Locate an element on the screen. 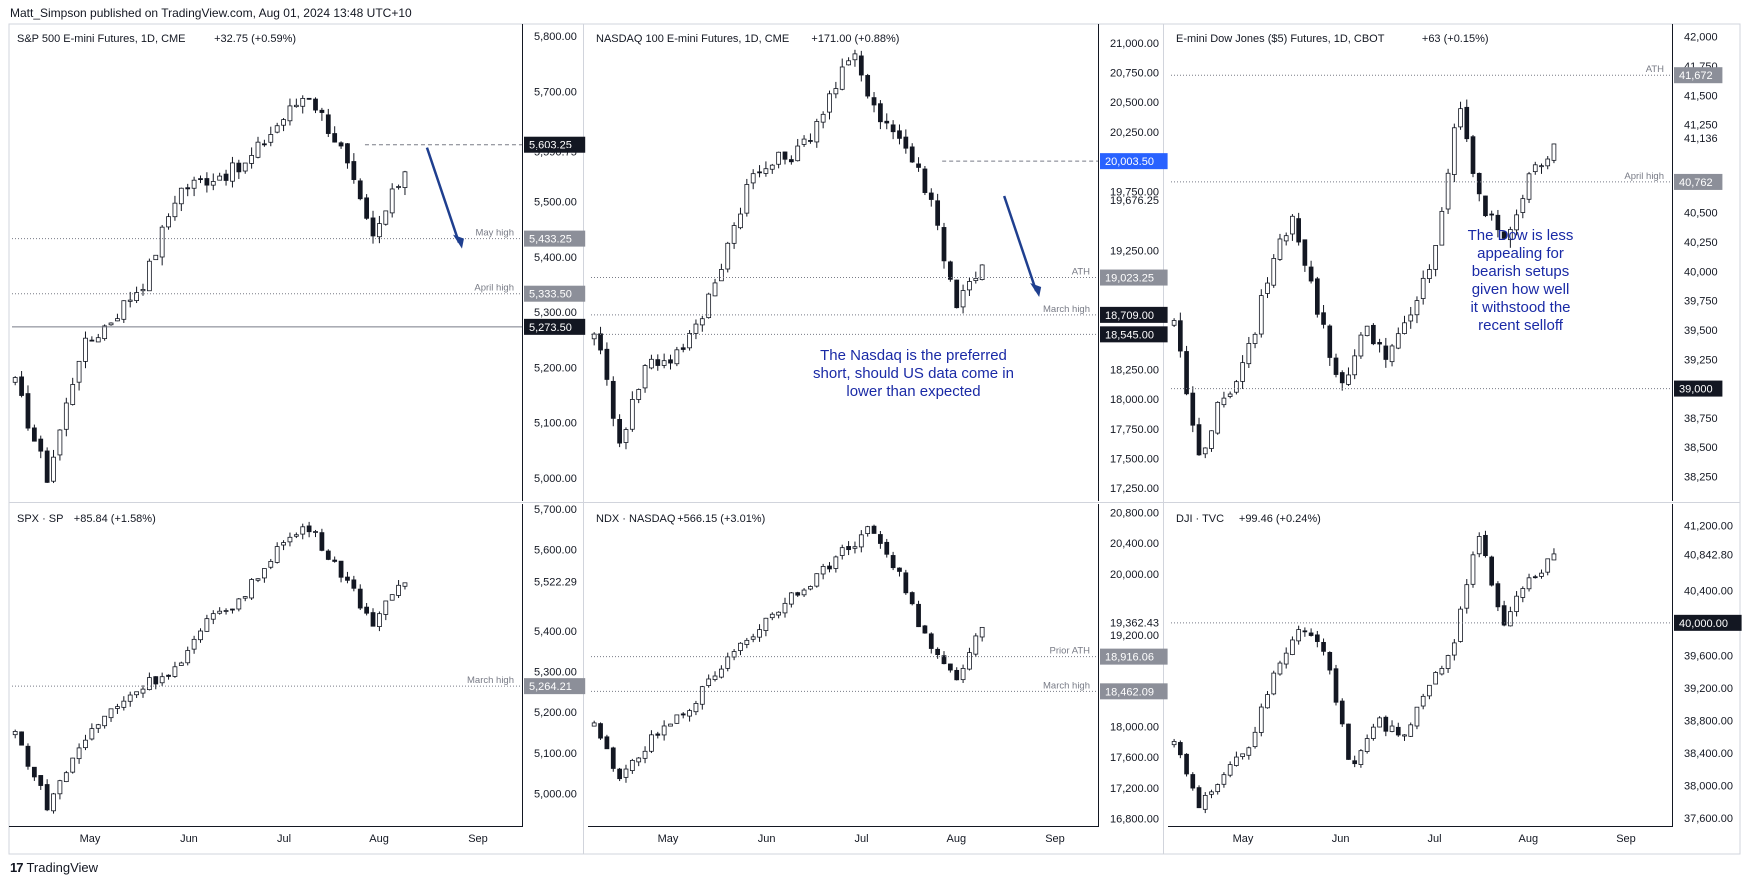  tradingview-footer: 17 TradingView is located at coordinates (54, 867).